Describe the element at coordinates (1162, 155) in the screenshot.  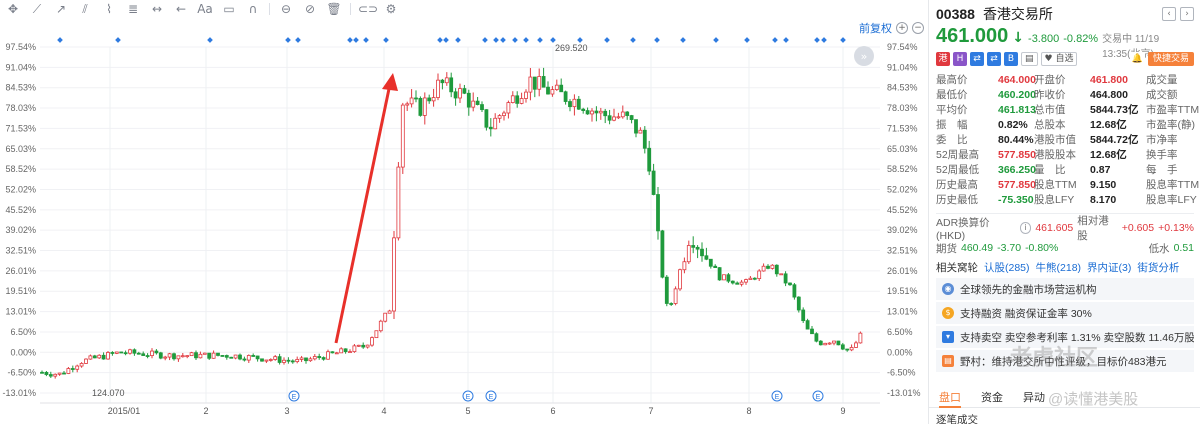
I see `stat-label: 换手率` at that location.